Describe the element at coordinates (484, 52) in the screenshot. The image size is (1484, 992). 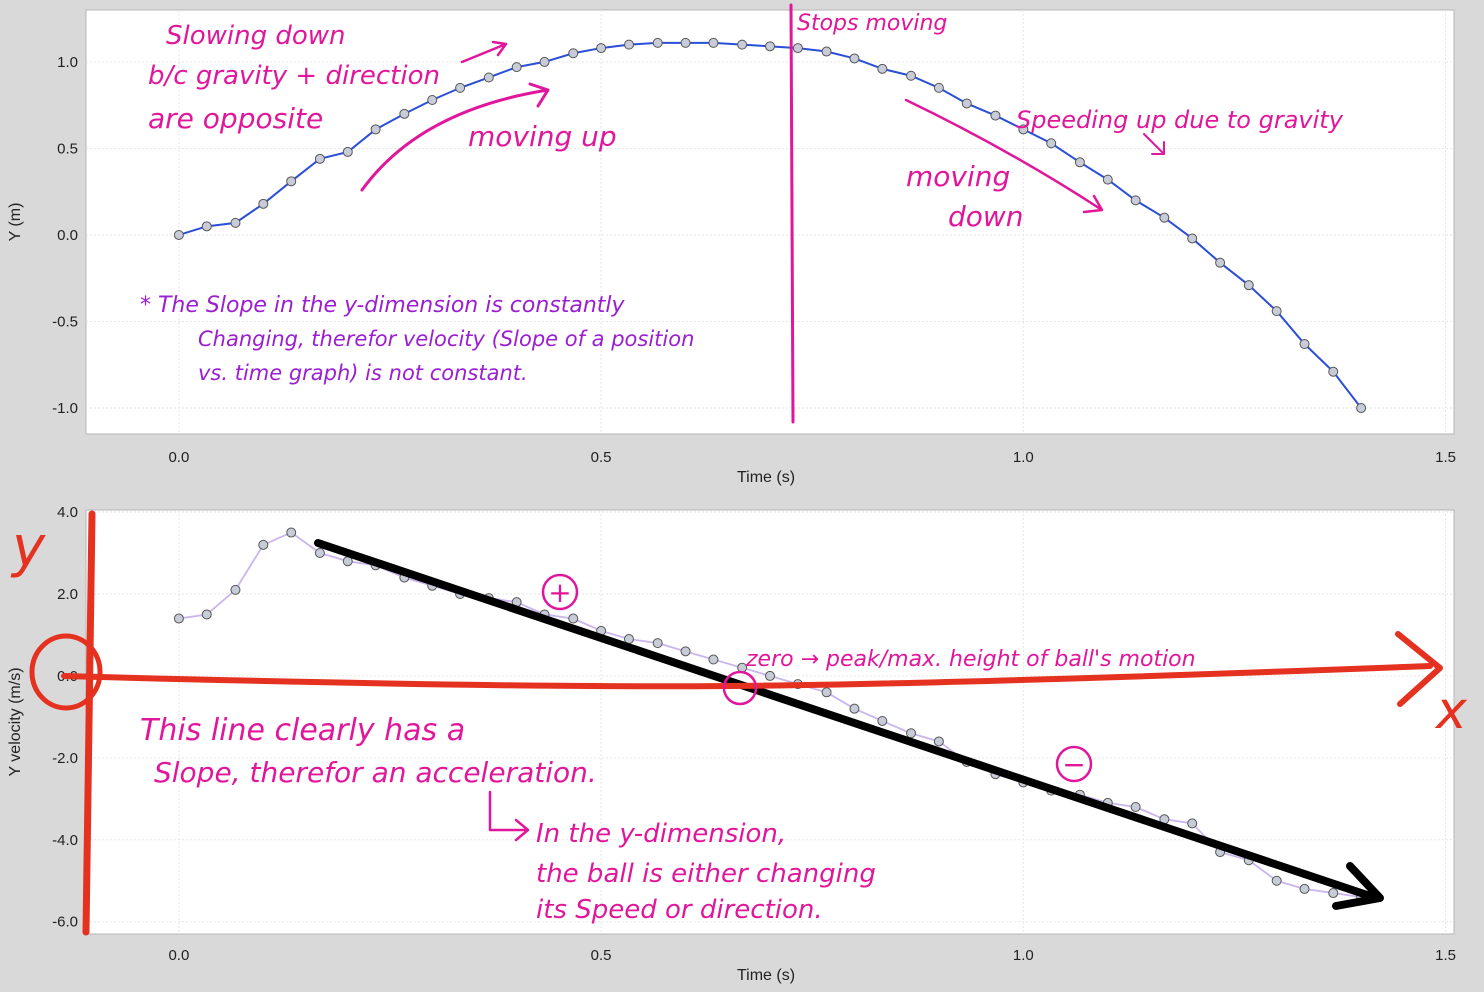
I see `arrow-slowing` at that location.